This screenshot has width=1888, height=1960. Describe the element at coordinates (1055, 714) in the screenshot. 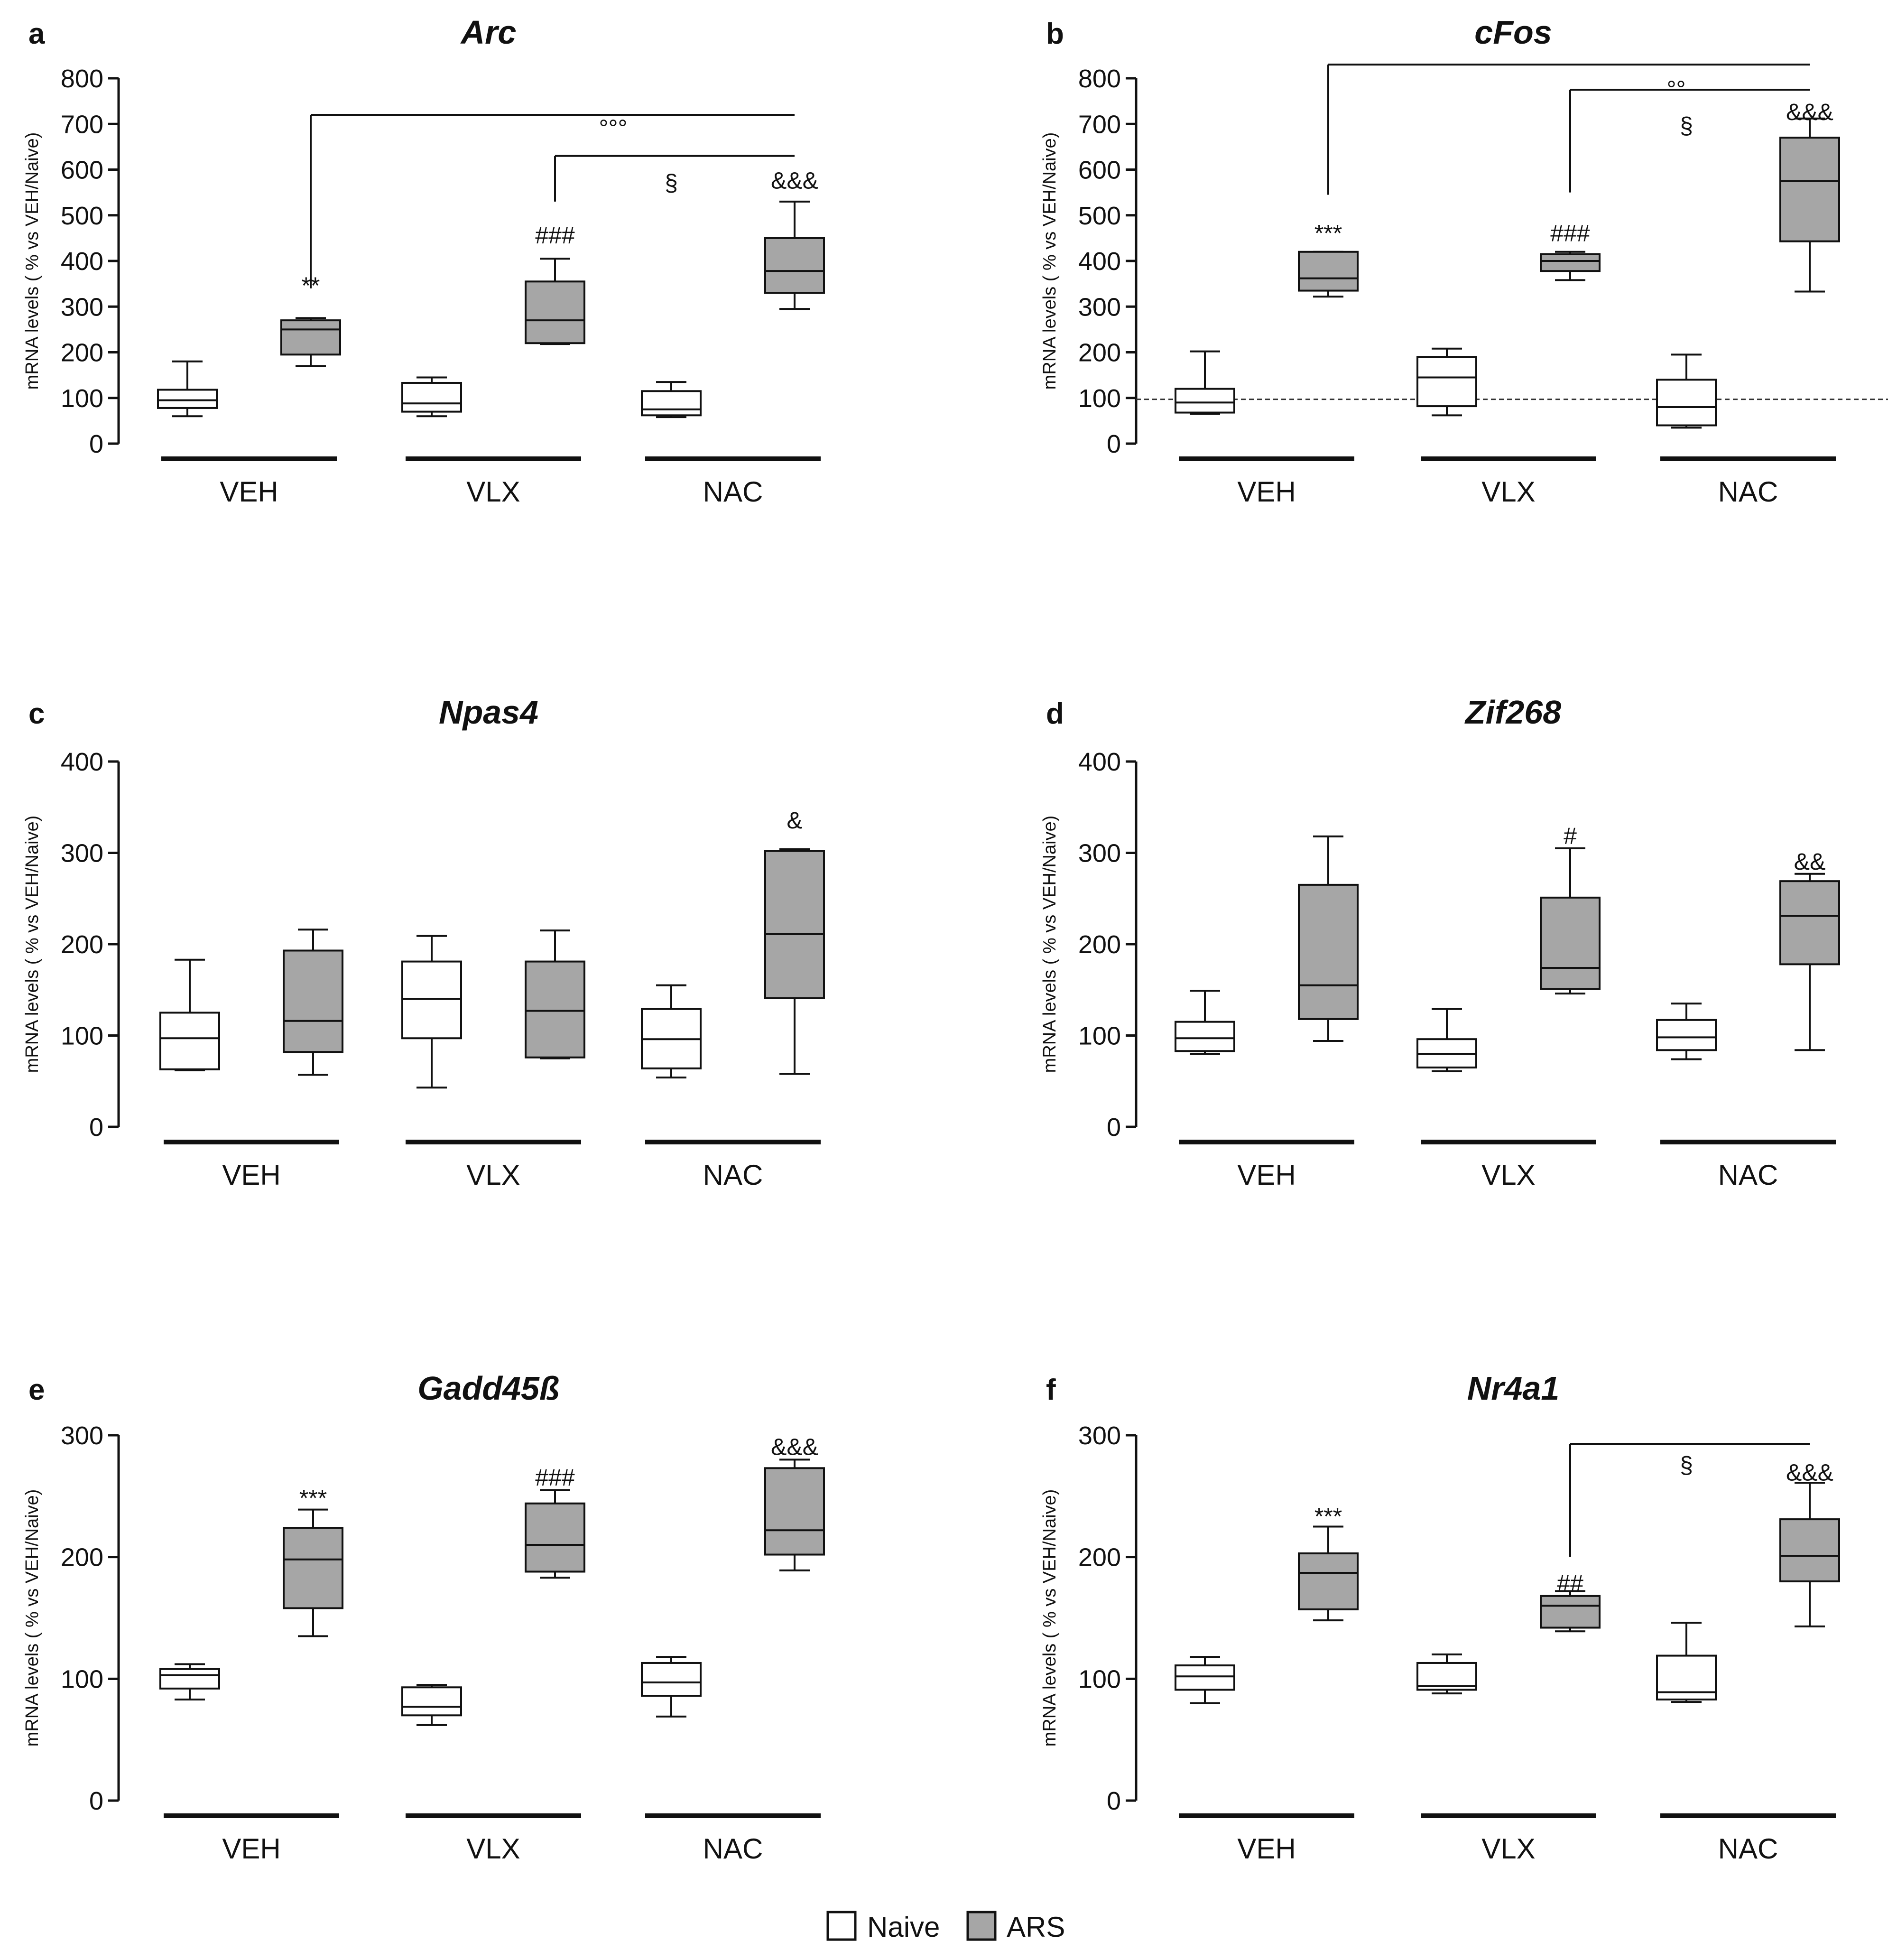

I see `panel-letter: d` at that location.